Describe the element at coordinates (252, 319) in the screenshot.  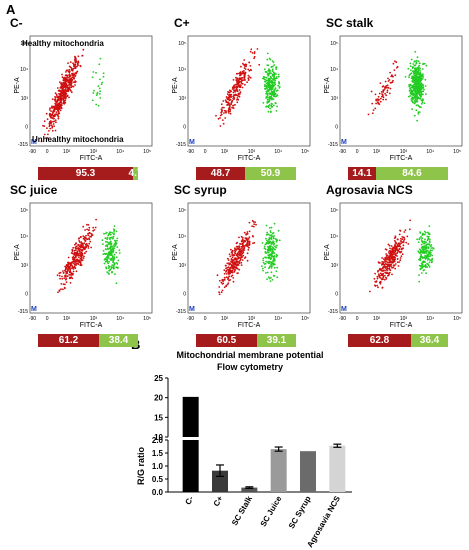
I see `x-tick-label: 10³` at that location.